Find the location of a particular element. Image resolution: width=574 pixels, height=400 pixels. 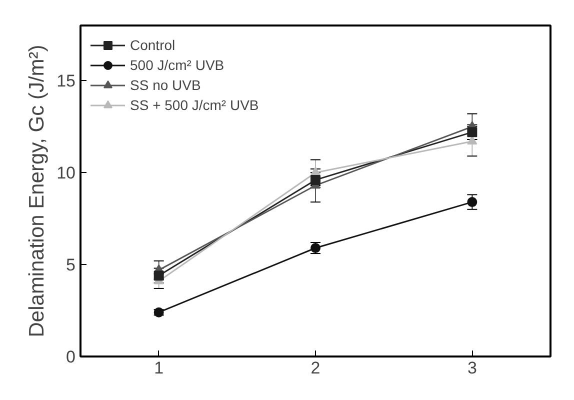

legend-label: 500 J/cm² UVB is located at coordinates (177, 65).